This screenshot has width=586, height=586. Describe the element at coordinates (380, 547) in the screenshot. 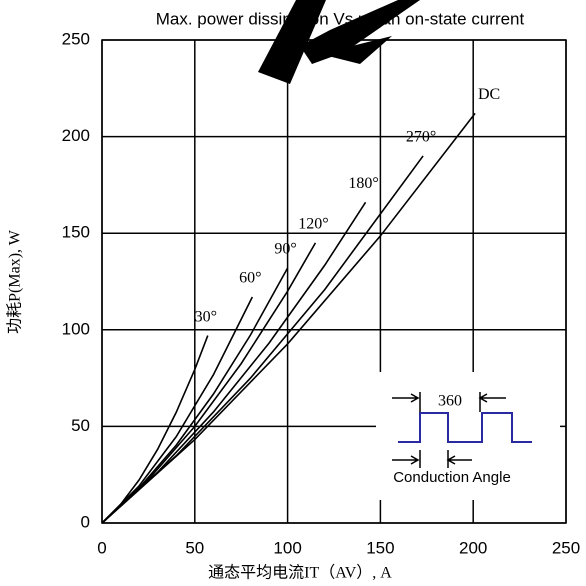

I see `x-tick-label: 150` at that location.